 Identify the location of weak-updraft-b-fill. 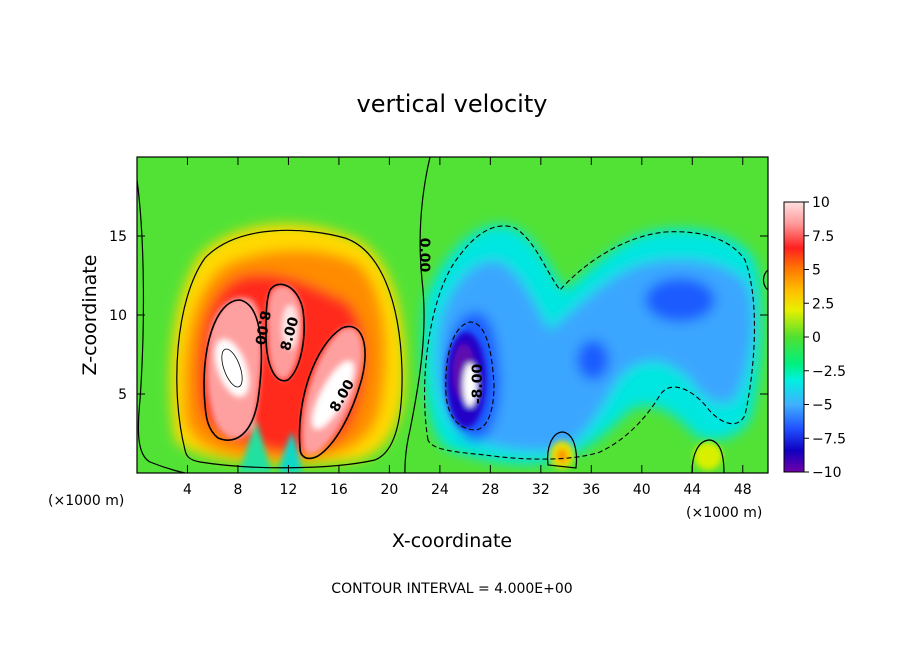
(708, 456).